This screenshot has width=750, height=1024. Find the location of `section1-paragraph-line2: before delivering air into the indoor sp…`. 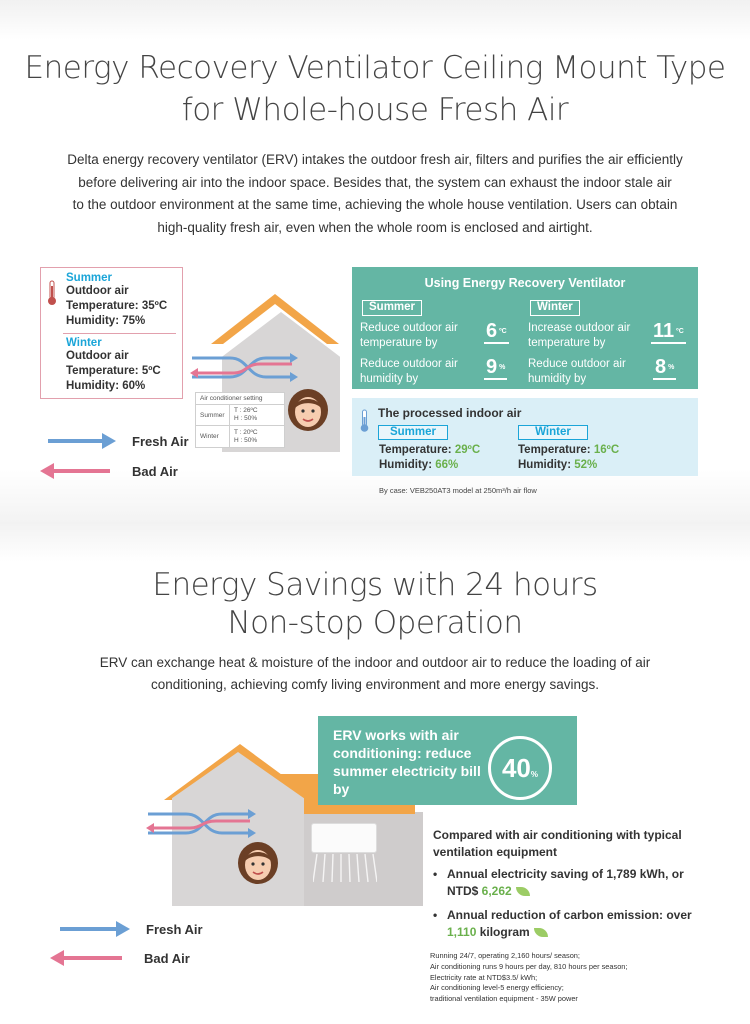

section1-paragraph-line2: before delivering air into the indoor sp… is located at coordinates (375, 182).